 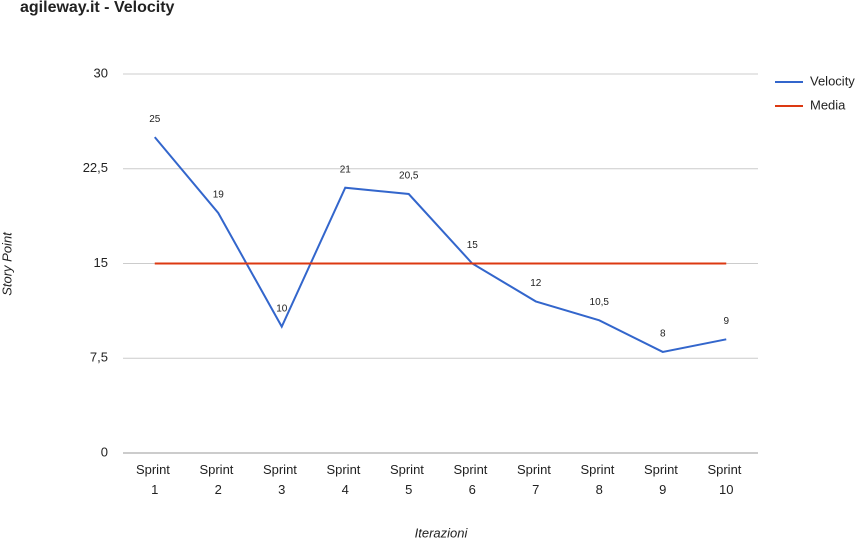 I want to click on data-label: 9, so click(x=726, y=321).